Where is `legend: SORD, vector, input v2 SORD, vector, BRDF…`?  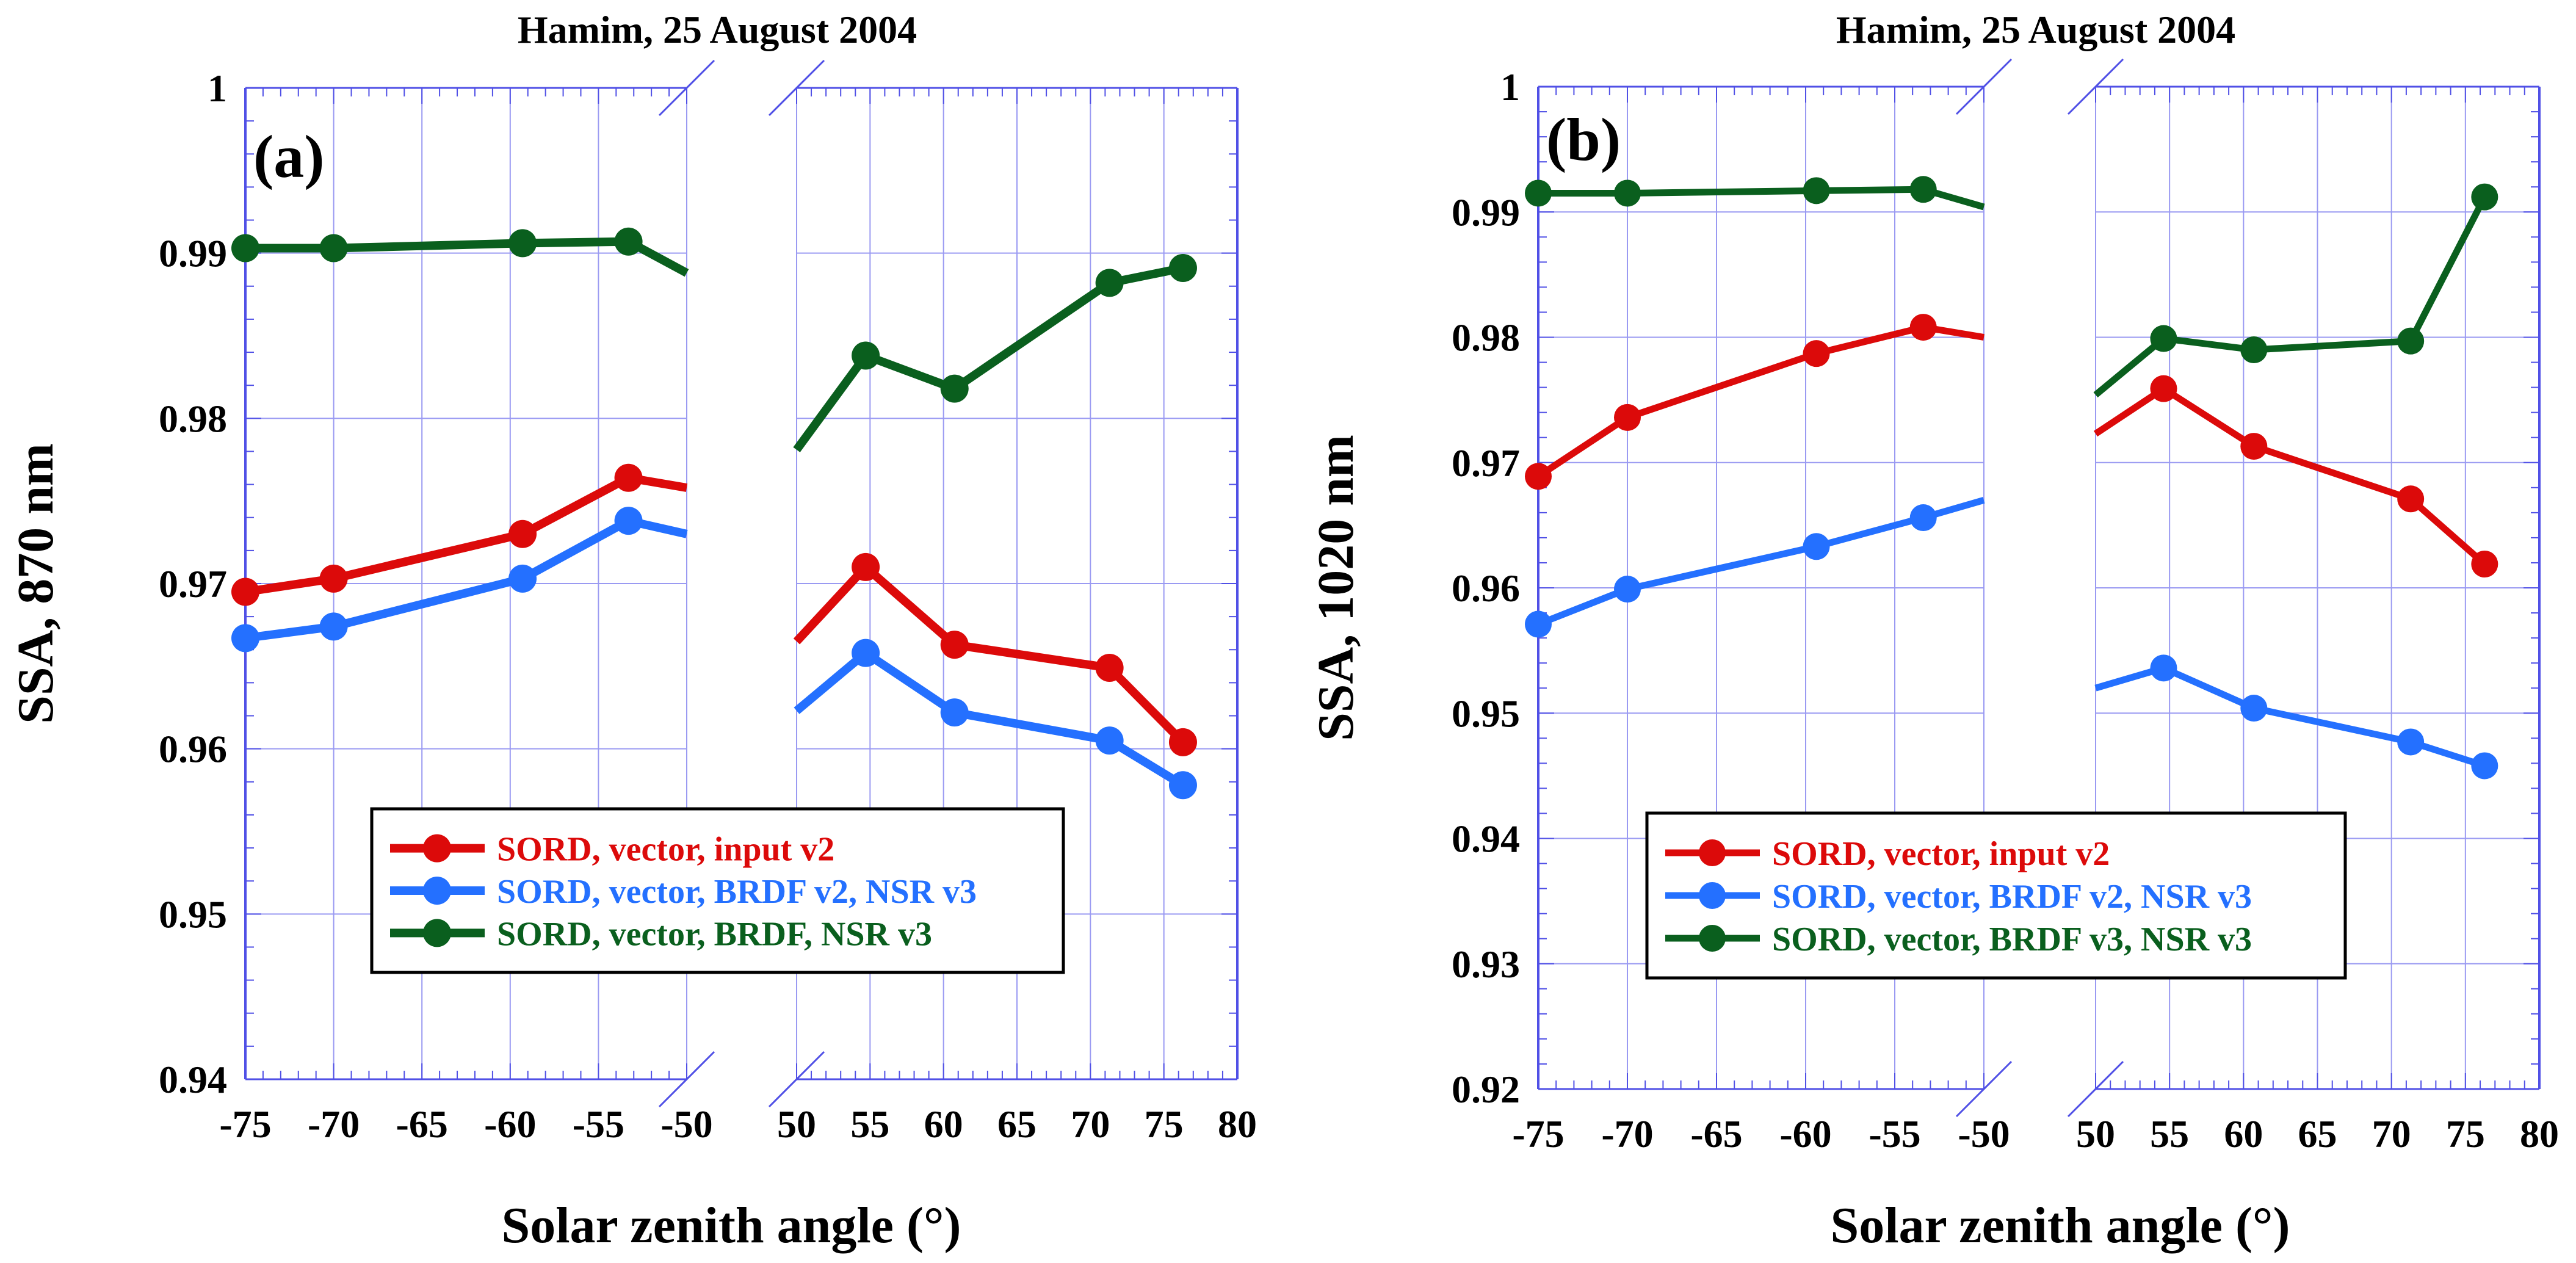 legend: SORD, vector, input v2 SORD, vector, BRDF… is located at coordinates (717, 890).